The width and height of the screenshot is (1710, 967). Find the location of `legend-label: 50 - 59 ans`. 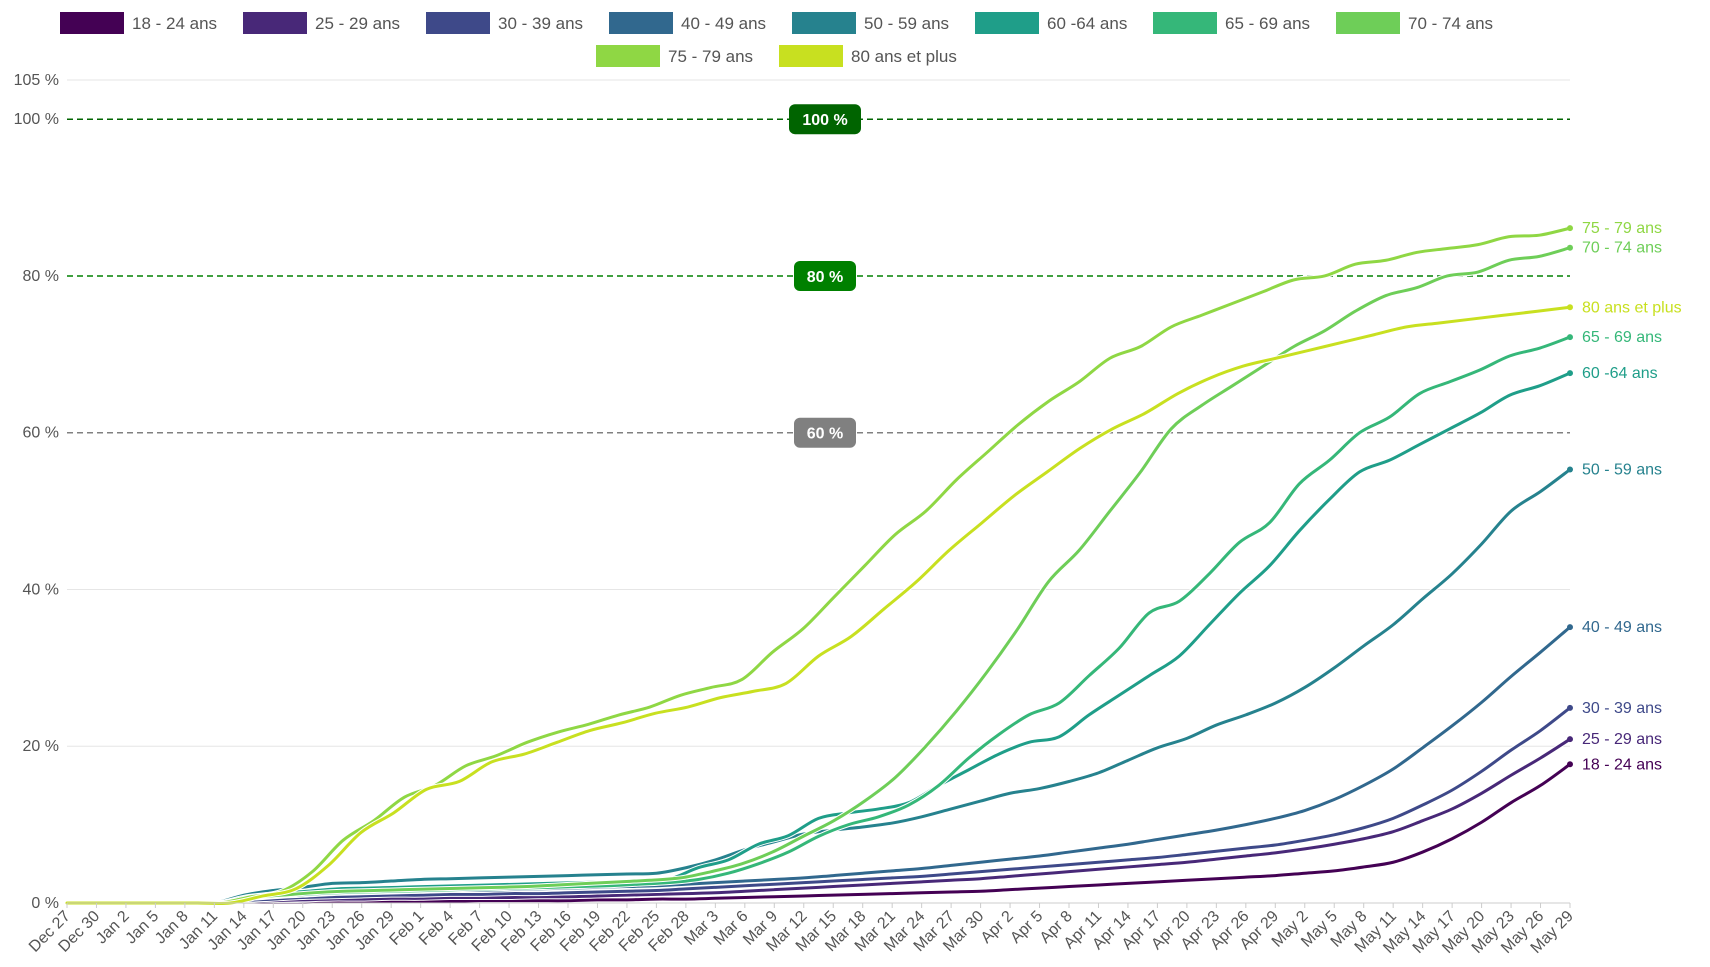

legend-label: 50 - 59 ans is located at coordinates (906, 23).